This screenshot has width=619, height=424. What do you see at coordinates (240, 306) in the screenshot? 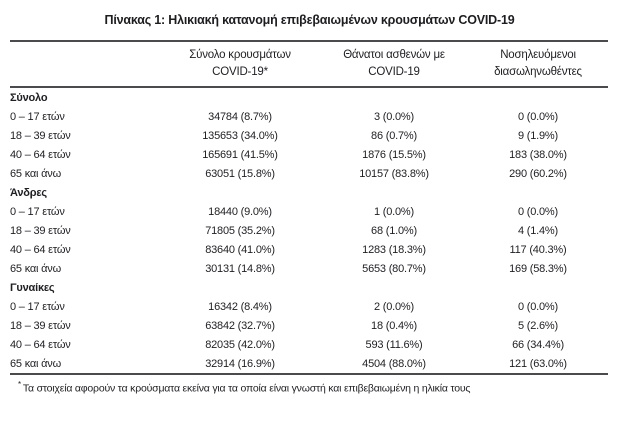
I see `cases-cell: 16342 (8.4%)` at bounding box center [240, 306].